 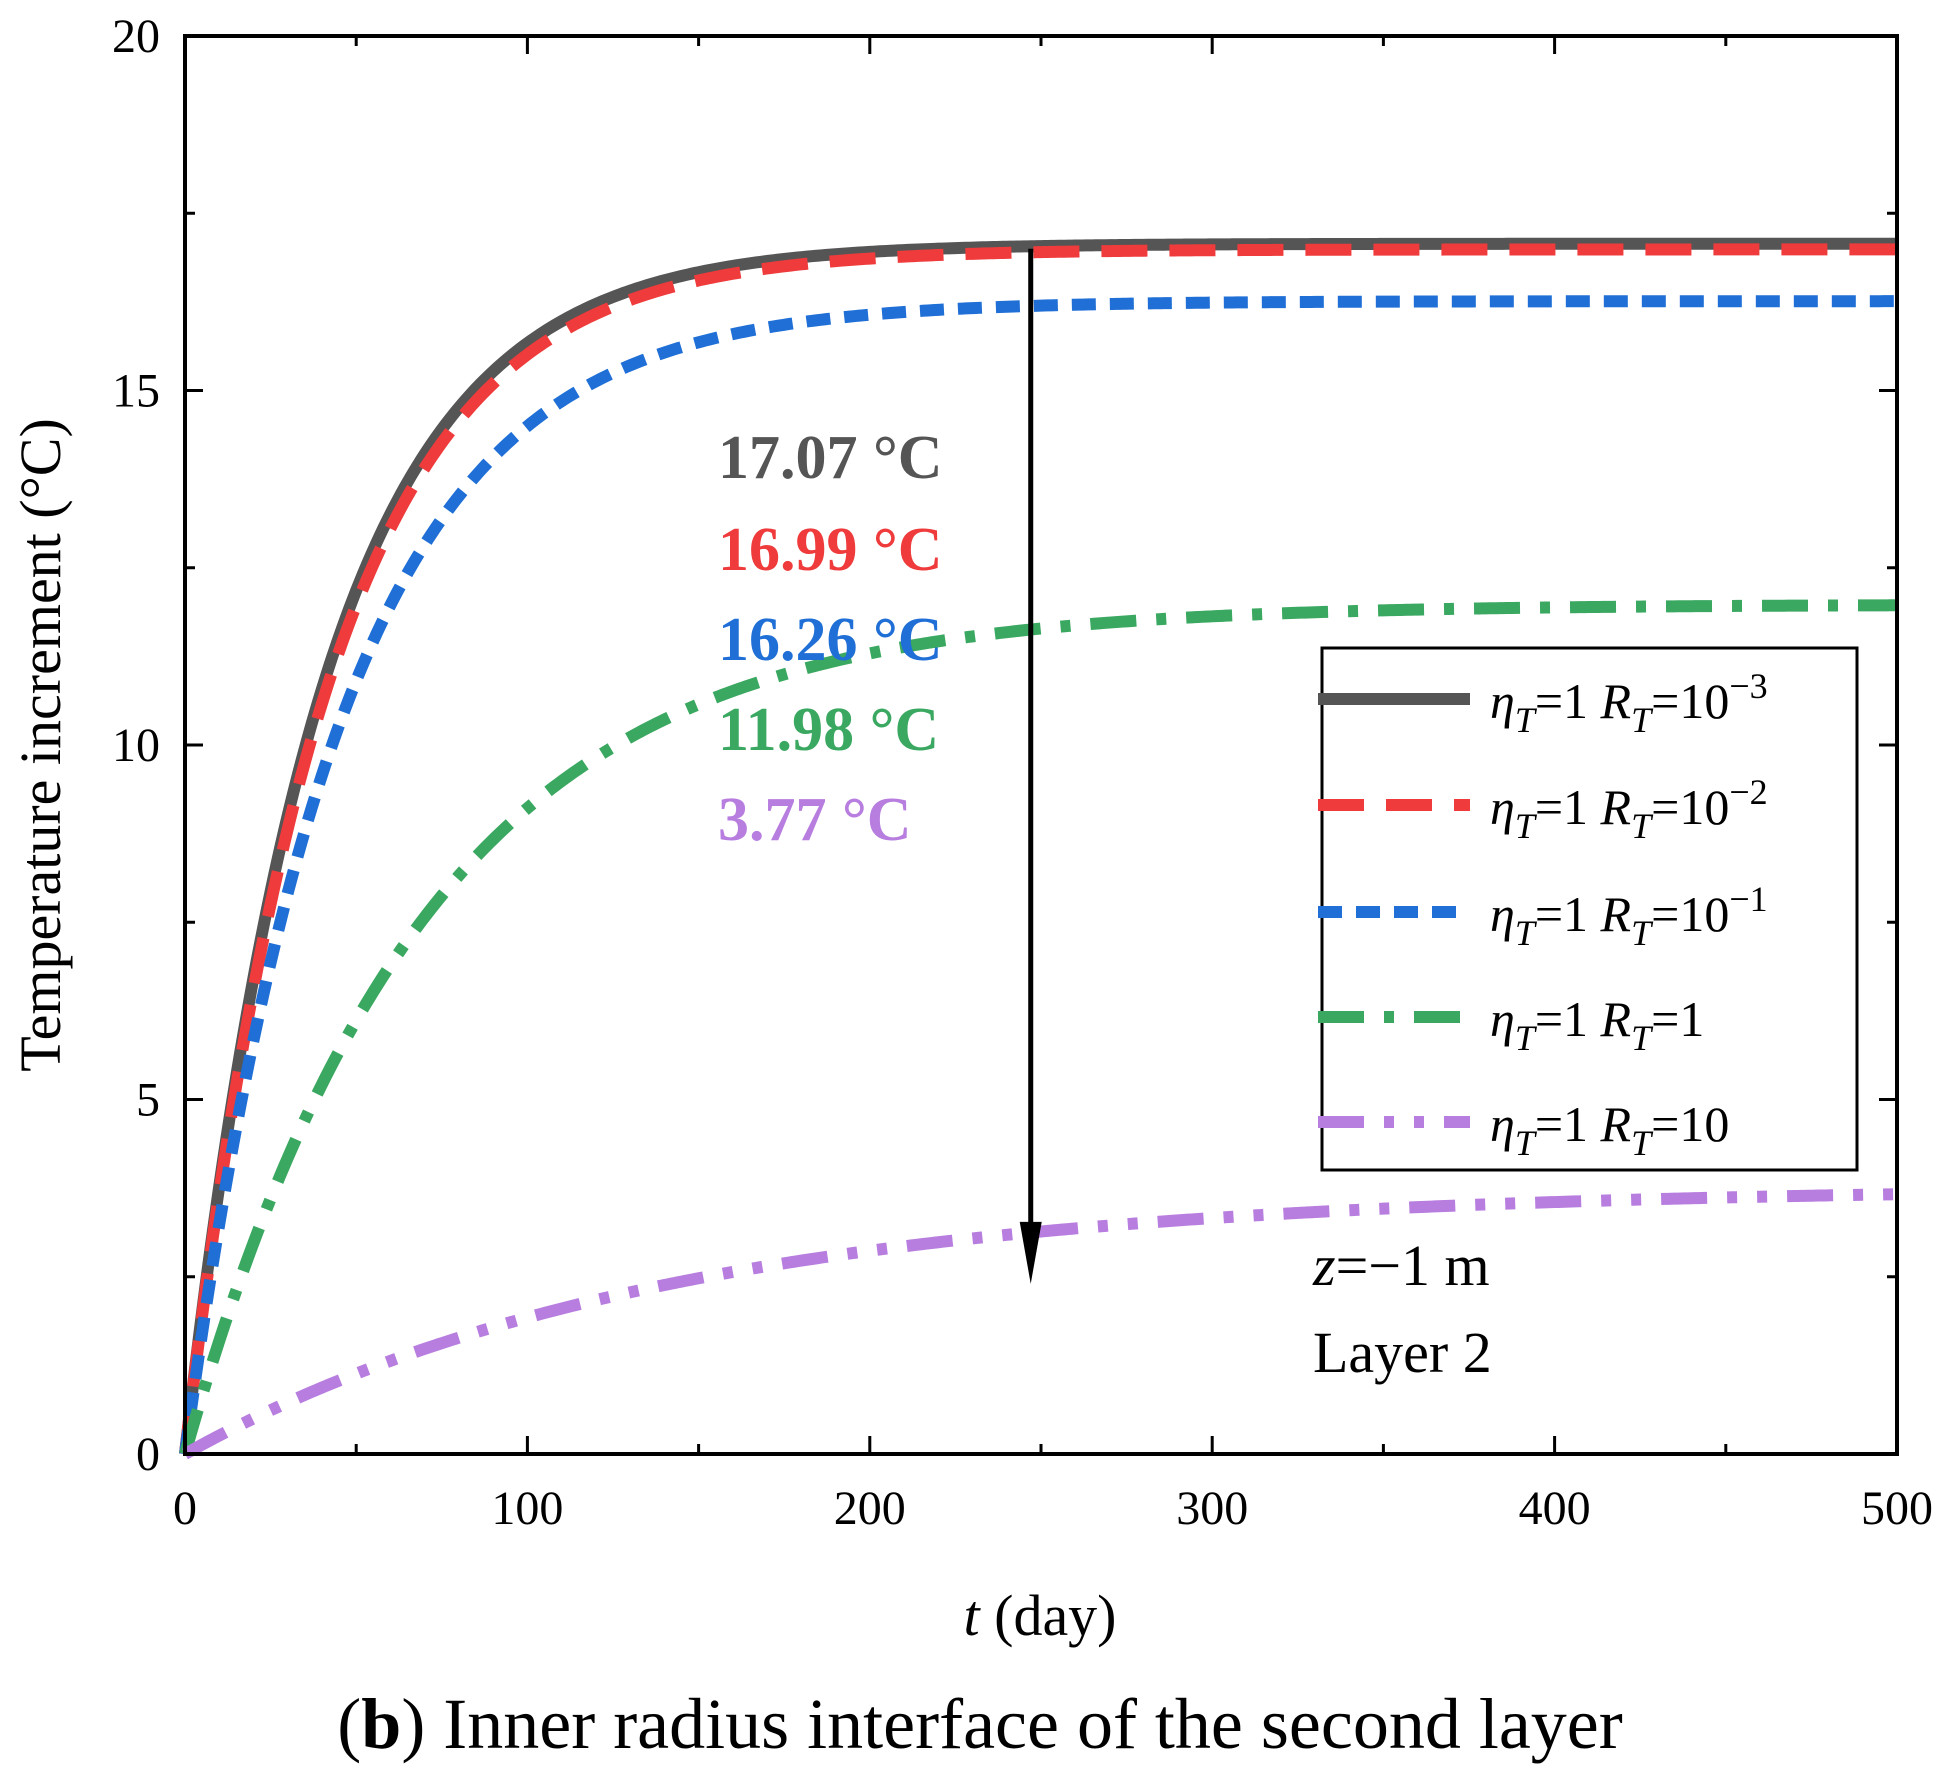 I want to click on final-value-labels: 17.07 °C 16.99 °C 16.26 °C 11.98 °C 3.77 °C, so click(x=830, y=639).